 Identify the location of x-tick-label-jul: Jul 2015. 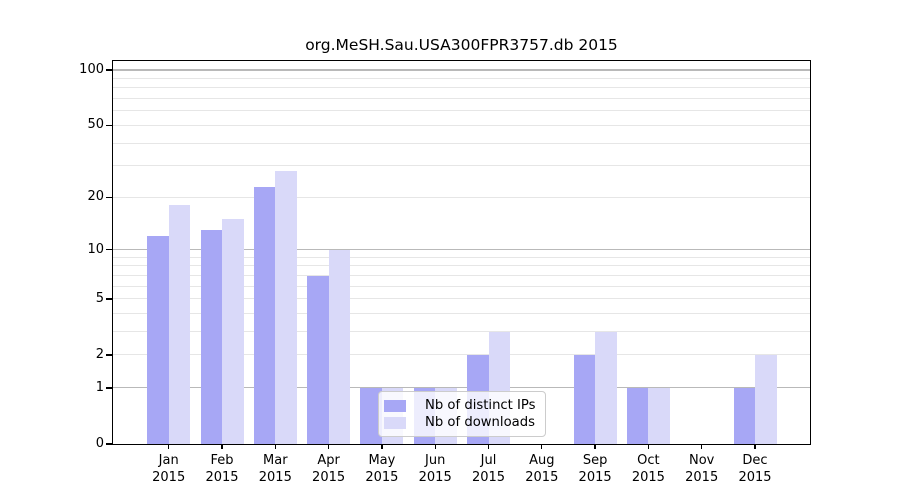
(489, 469).